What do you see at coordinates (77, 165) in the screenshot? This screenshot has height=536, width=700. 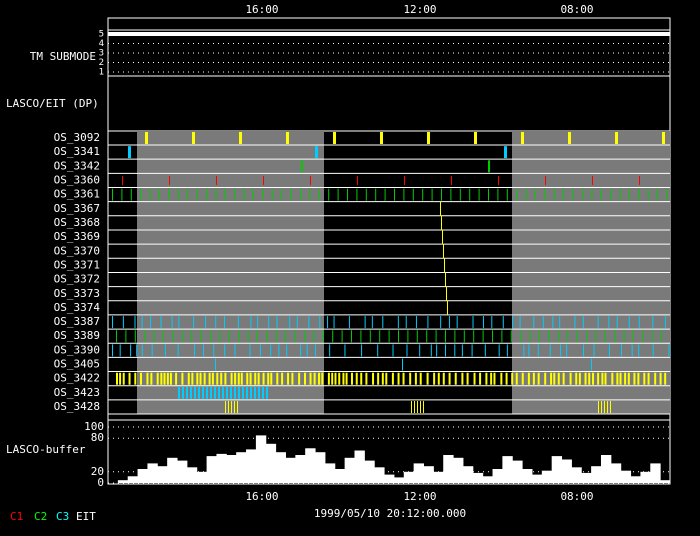 I see `row-label: OS_3342` at bounding box center [77, 165].